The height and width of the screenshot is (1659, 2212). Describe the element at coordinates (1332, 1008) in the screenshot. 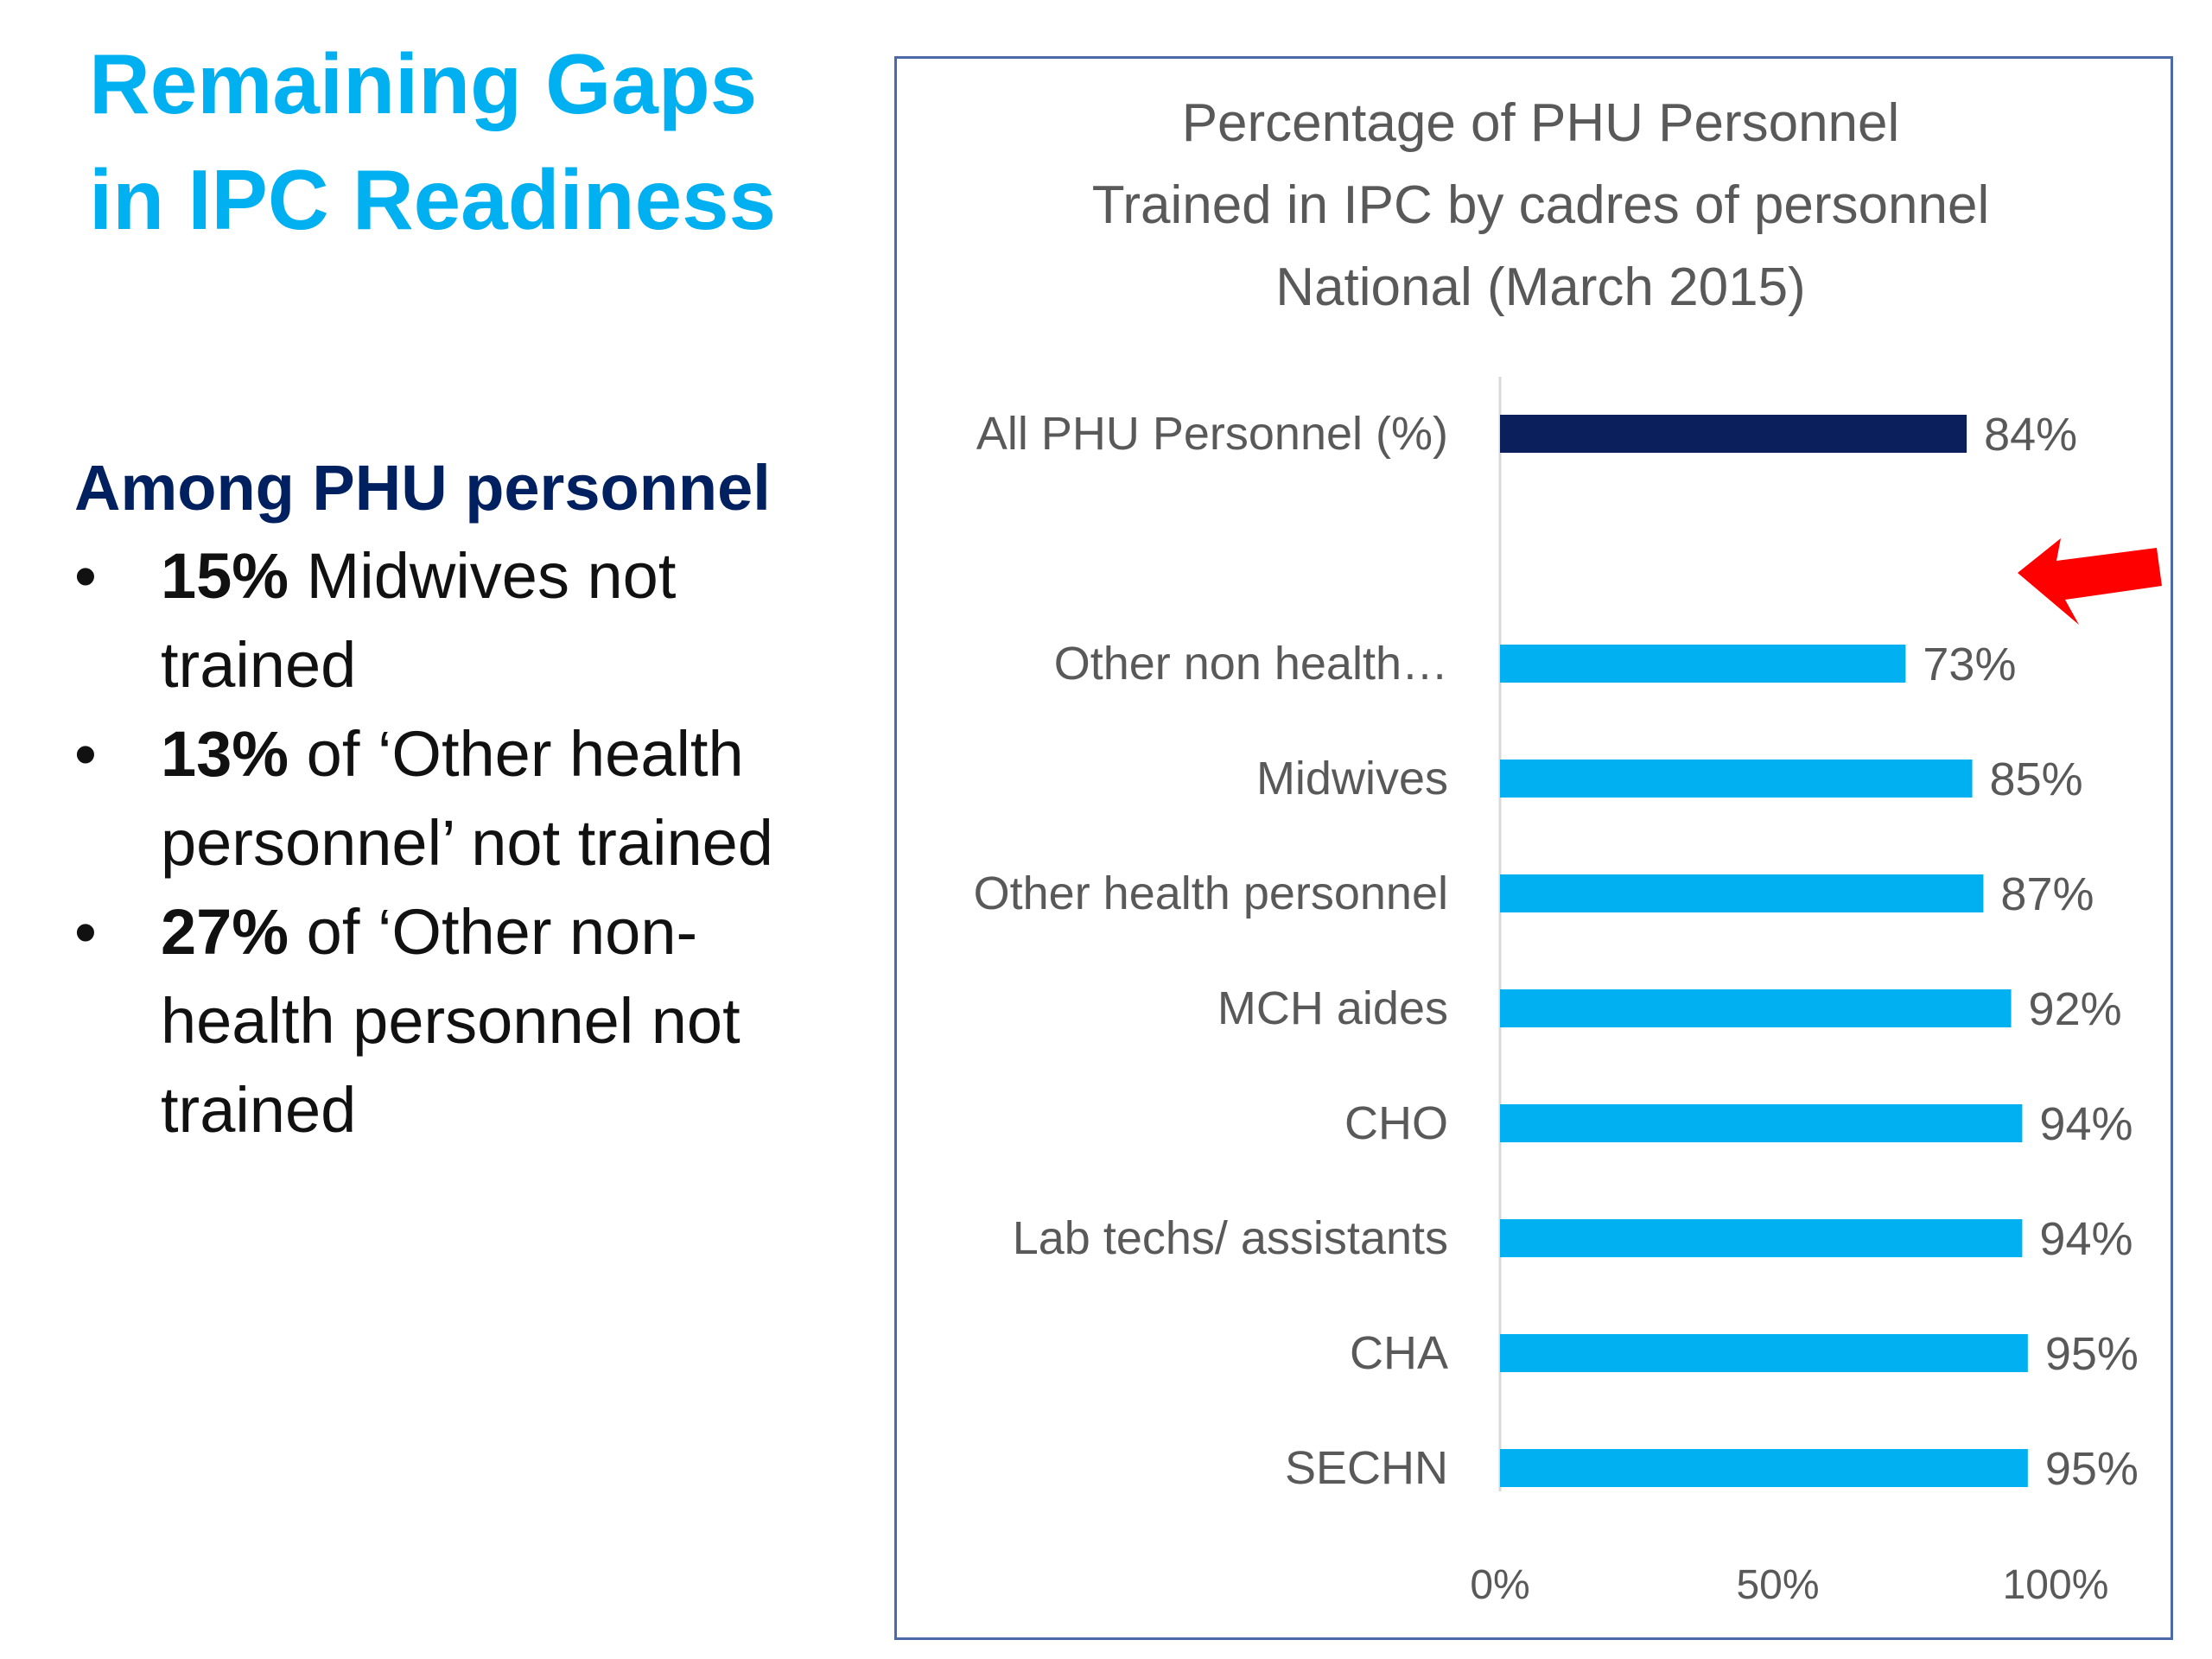

I see `category-label: MCH aides` at that location.